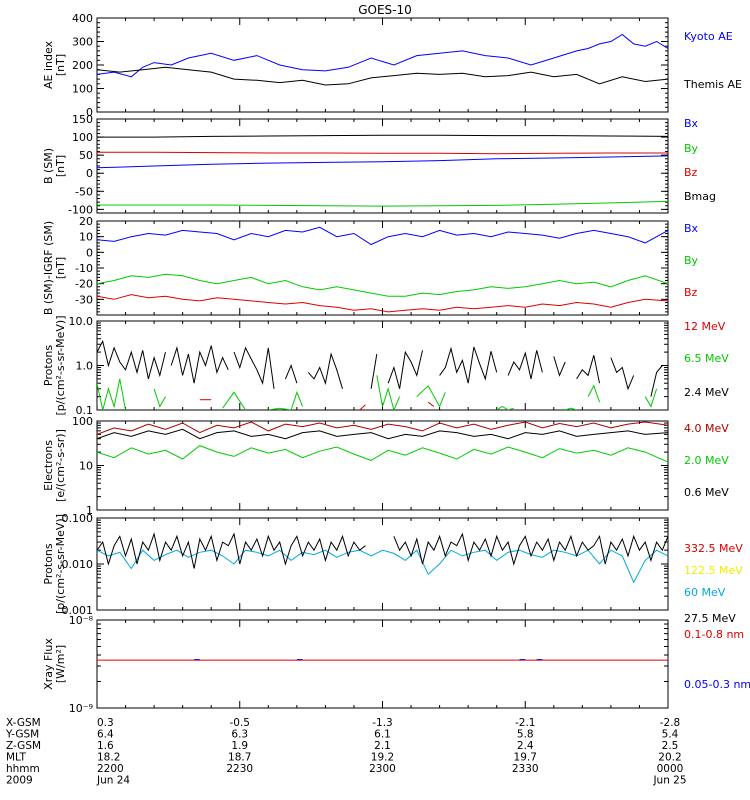 The image size is (750, 800). Describe the element at coordinates (525, 769) in the screenshot. I see `x-axis-value: 2330` at that location.